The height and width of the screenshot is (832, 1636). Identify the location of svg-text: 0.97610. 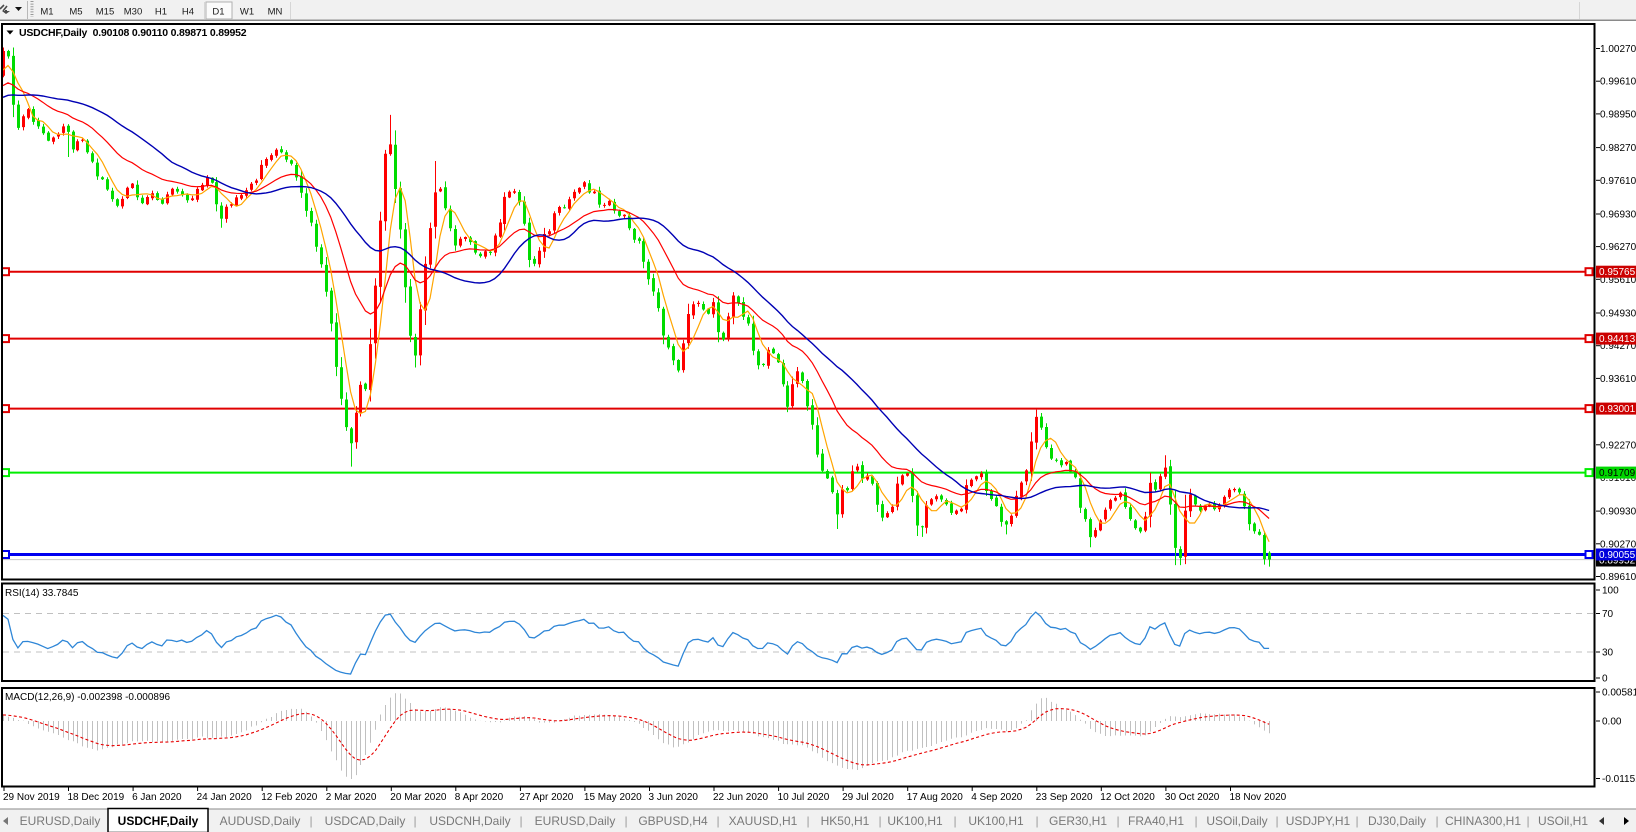
(1618, 181).